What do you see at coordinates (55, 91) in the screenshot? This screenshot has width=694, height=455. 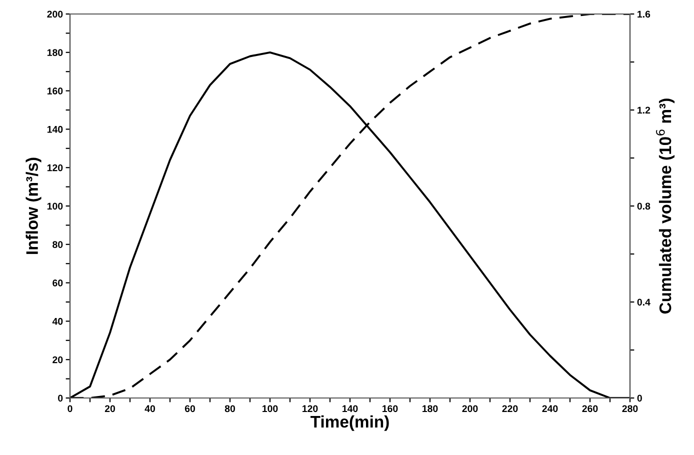 I see `y-tick-label: 160` at bounding box center [55, 91].